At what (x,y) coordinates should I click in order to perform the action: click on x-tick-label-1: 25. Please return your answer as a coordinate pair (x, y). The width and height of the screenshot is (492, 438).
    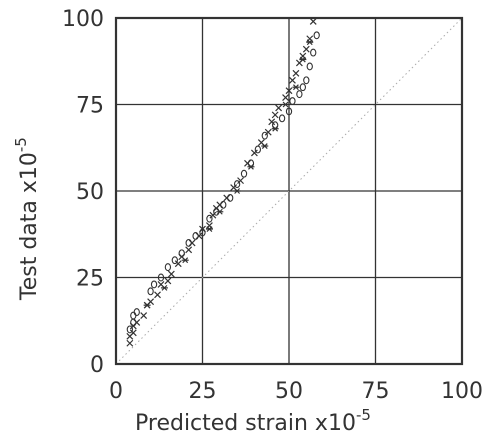
    Looking at the image, I should click on (203, 391).